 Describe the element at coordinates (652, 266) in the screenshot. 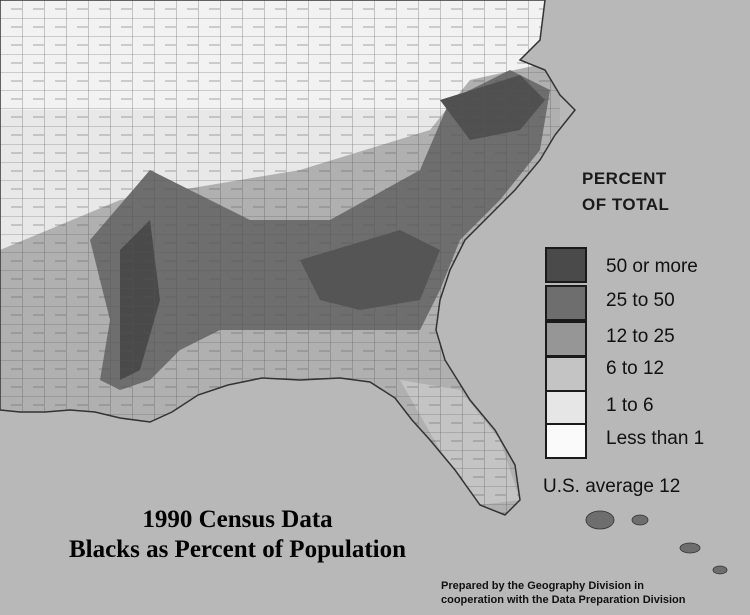

I see `legend-label: 50 or more` at that location.